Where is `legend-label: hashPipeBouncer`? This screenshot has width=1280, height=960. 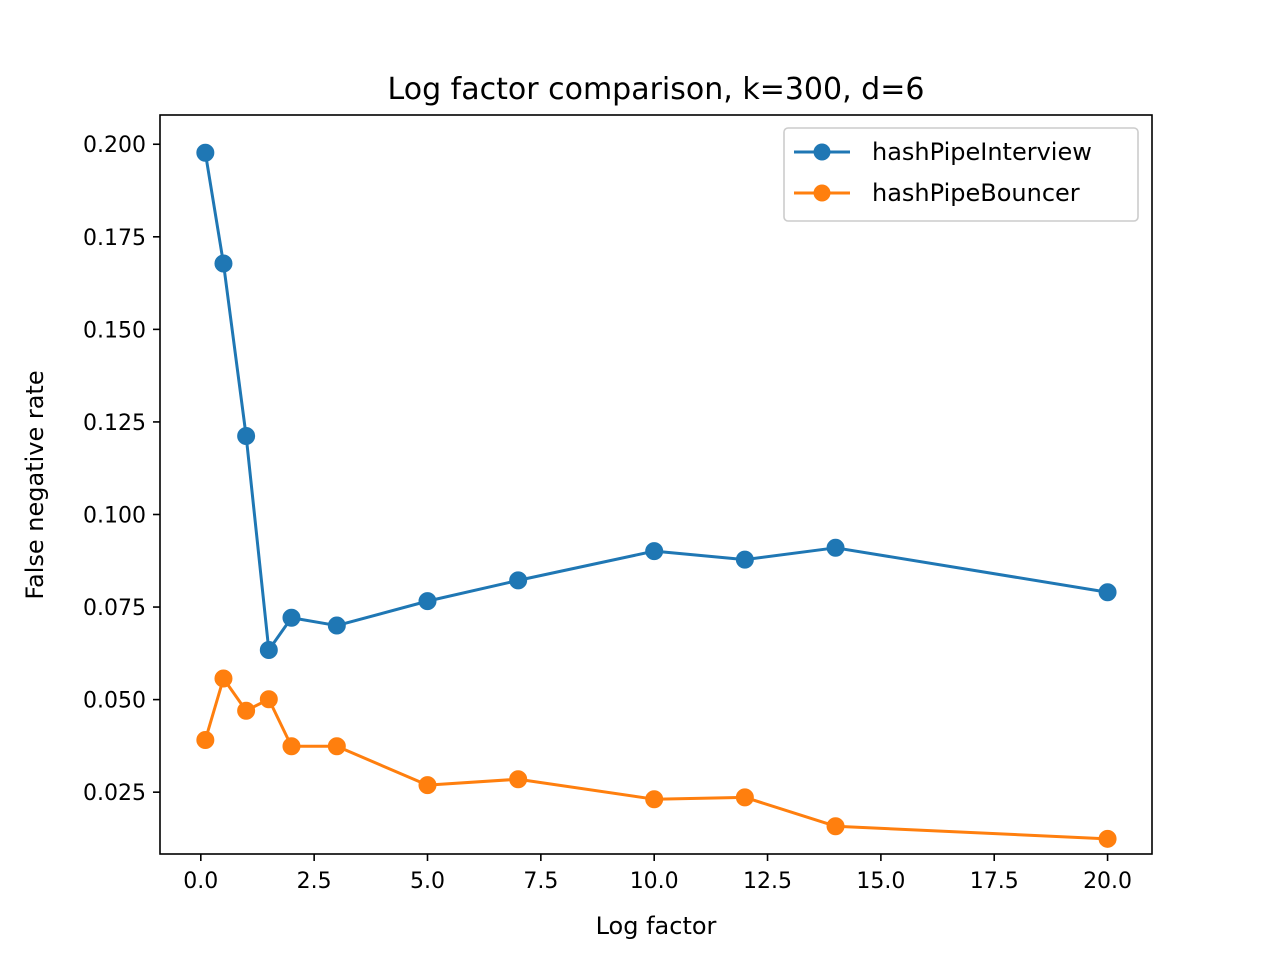
legend-label: hashPipeBouncer is located at coordinates (976, 193).